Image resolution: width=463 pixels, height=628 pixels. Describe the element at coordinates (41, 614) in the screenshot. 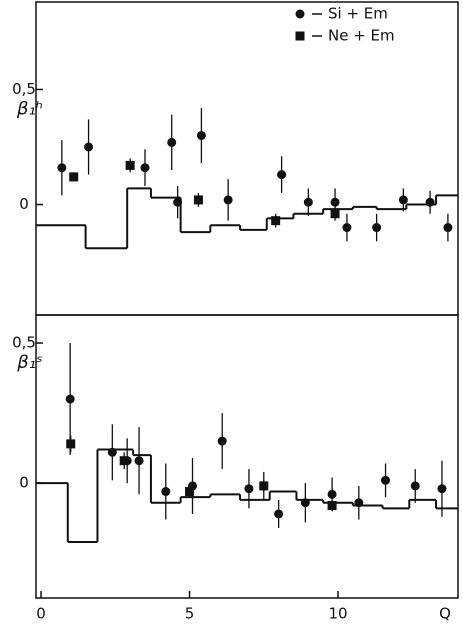

I see `x-tick-label: 0` at that location.